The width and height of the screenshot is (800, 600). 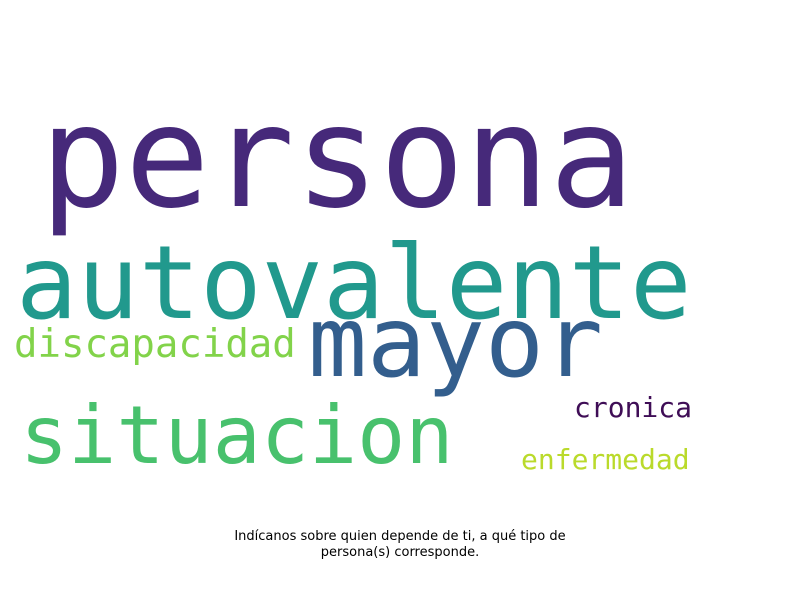 I want to click on word-cronica: cronica, so click(x=633, y=407).